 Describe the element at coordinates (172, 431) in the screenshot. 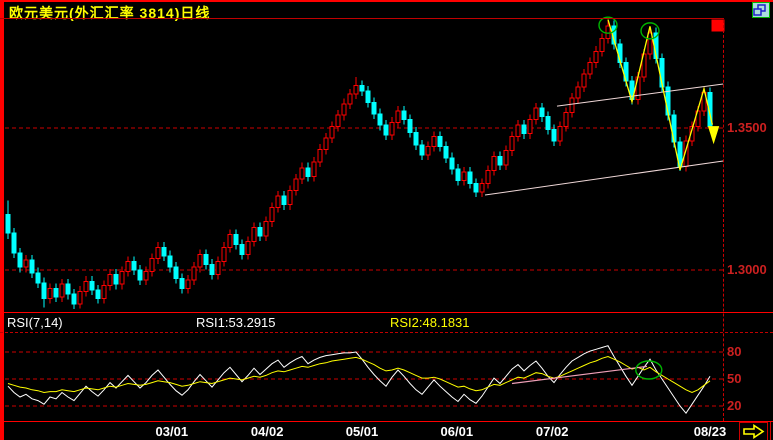

I see `x-axis-date-label: 03/01` at that location.